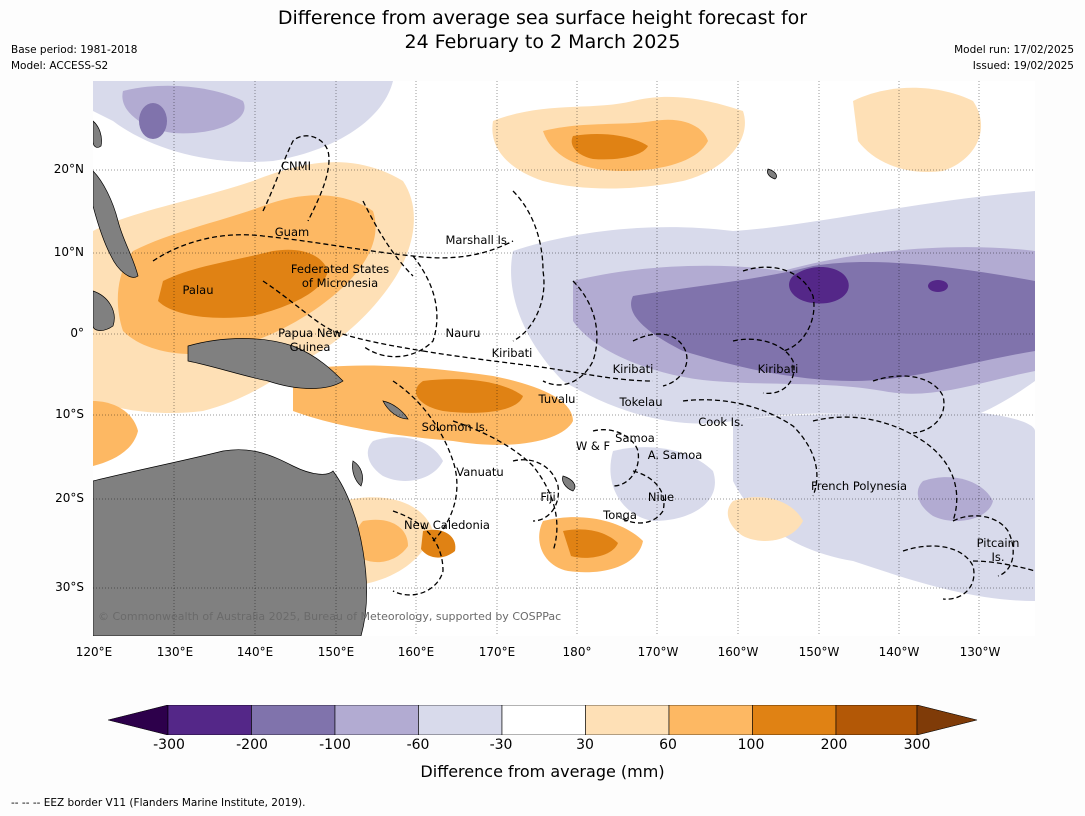 The width and height of the screenshot is (1085, 816). Describe the element at coordinates (668, 745) in the screenshot. I see `colorbar-tick-6: 60` at that location.